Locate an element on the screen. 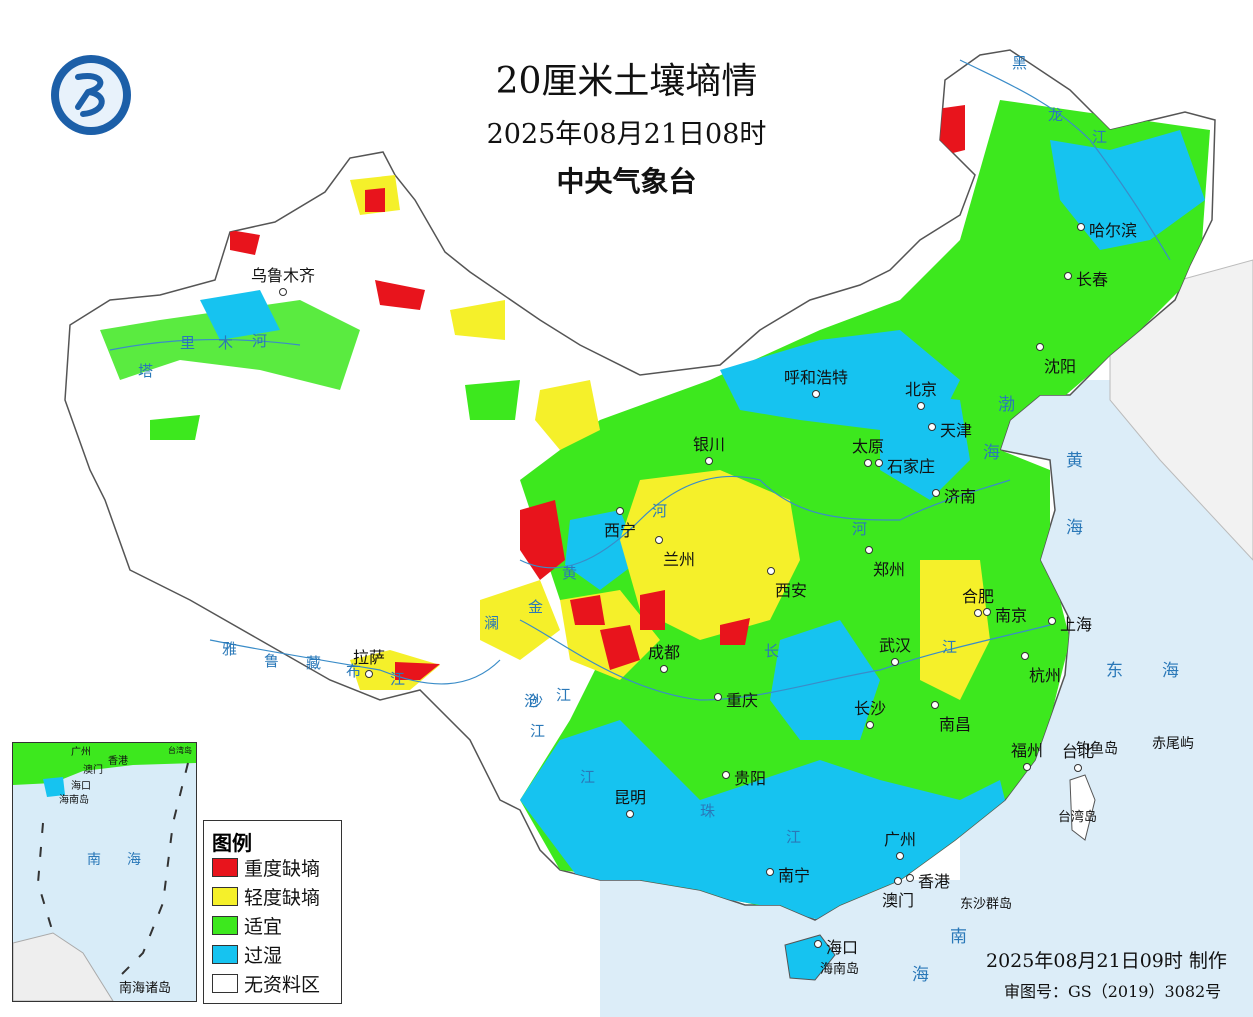  city-label: 西安 is located at coordinates (791, 590).